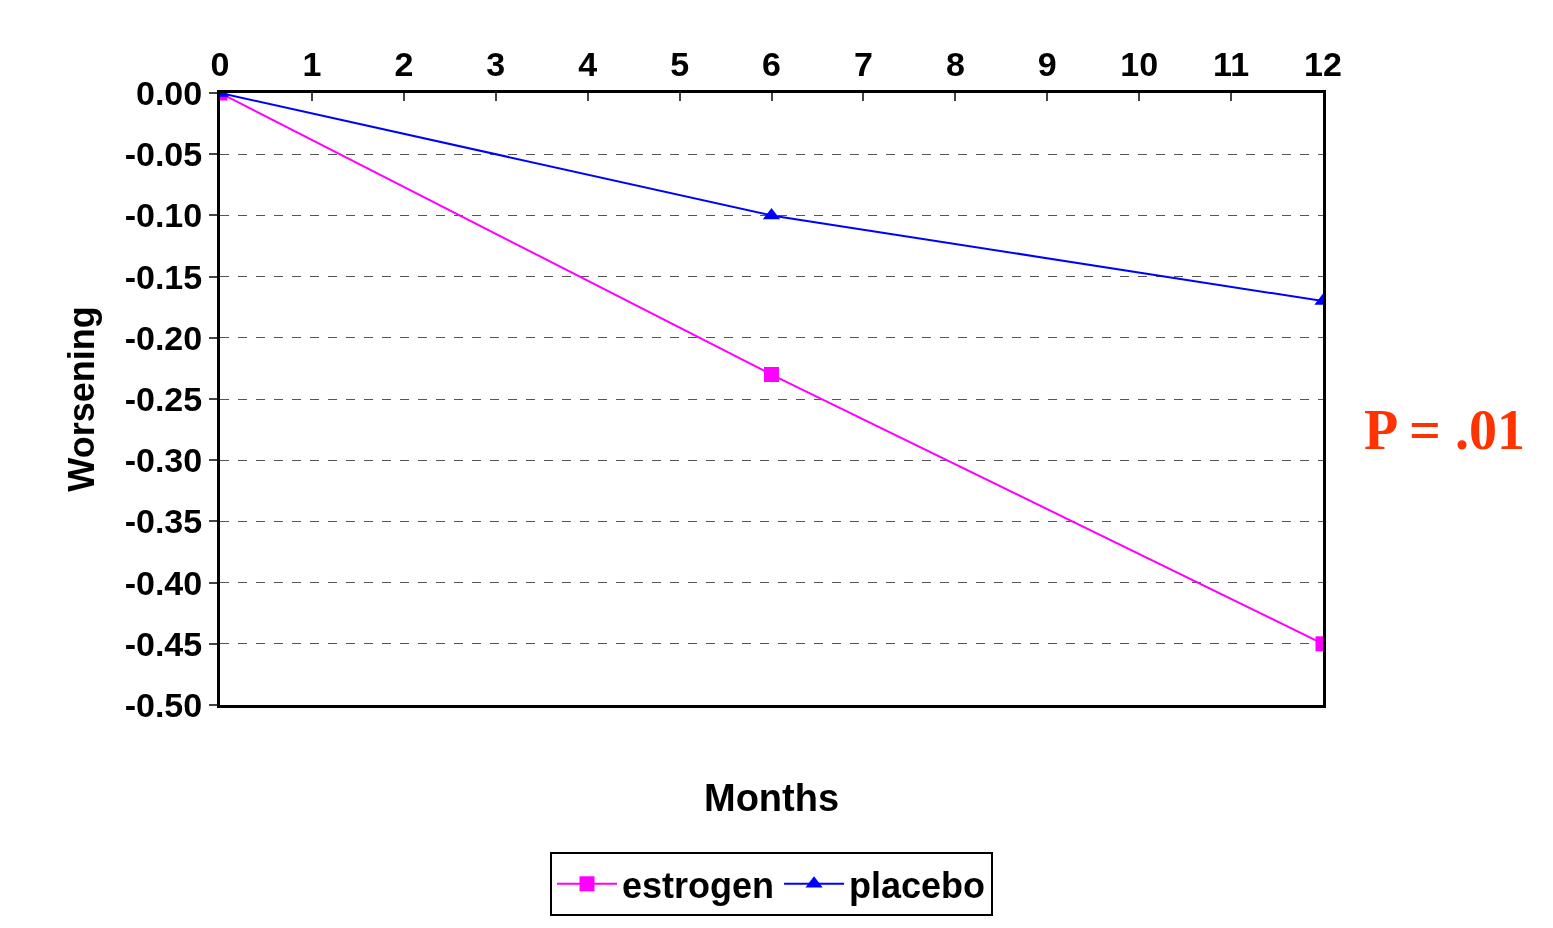  What do you see at coordinates (163, 643) in the screenshot?
I see `y-tick-label: -0.45` at bounding box center [163, 643].